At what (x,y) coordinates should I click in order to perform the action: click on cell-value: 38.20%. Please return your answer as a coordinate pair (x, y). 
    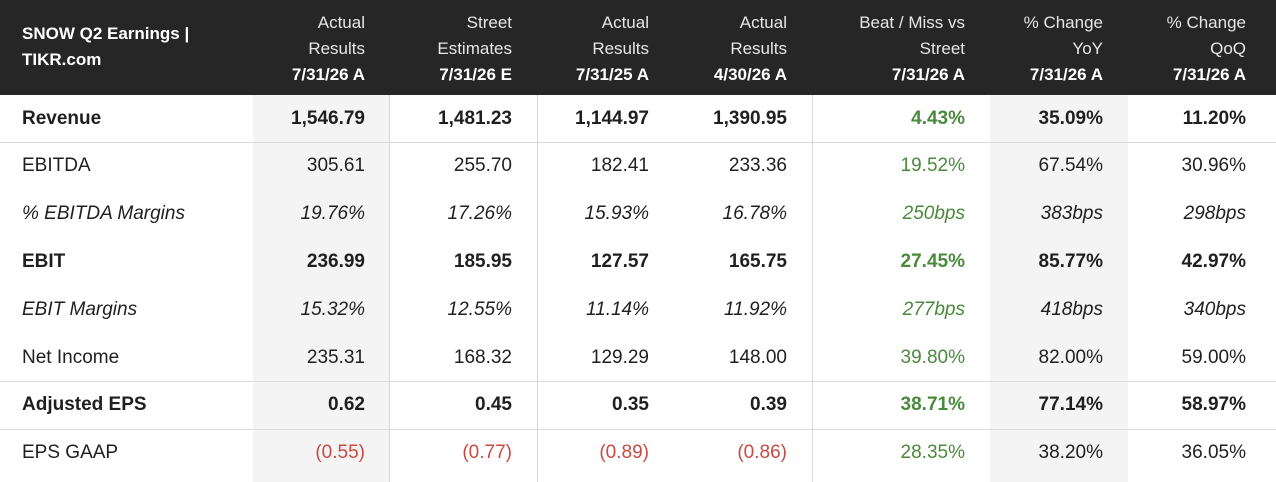
    Looking at the image, I should click on (1070, 452).